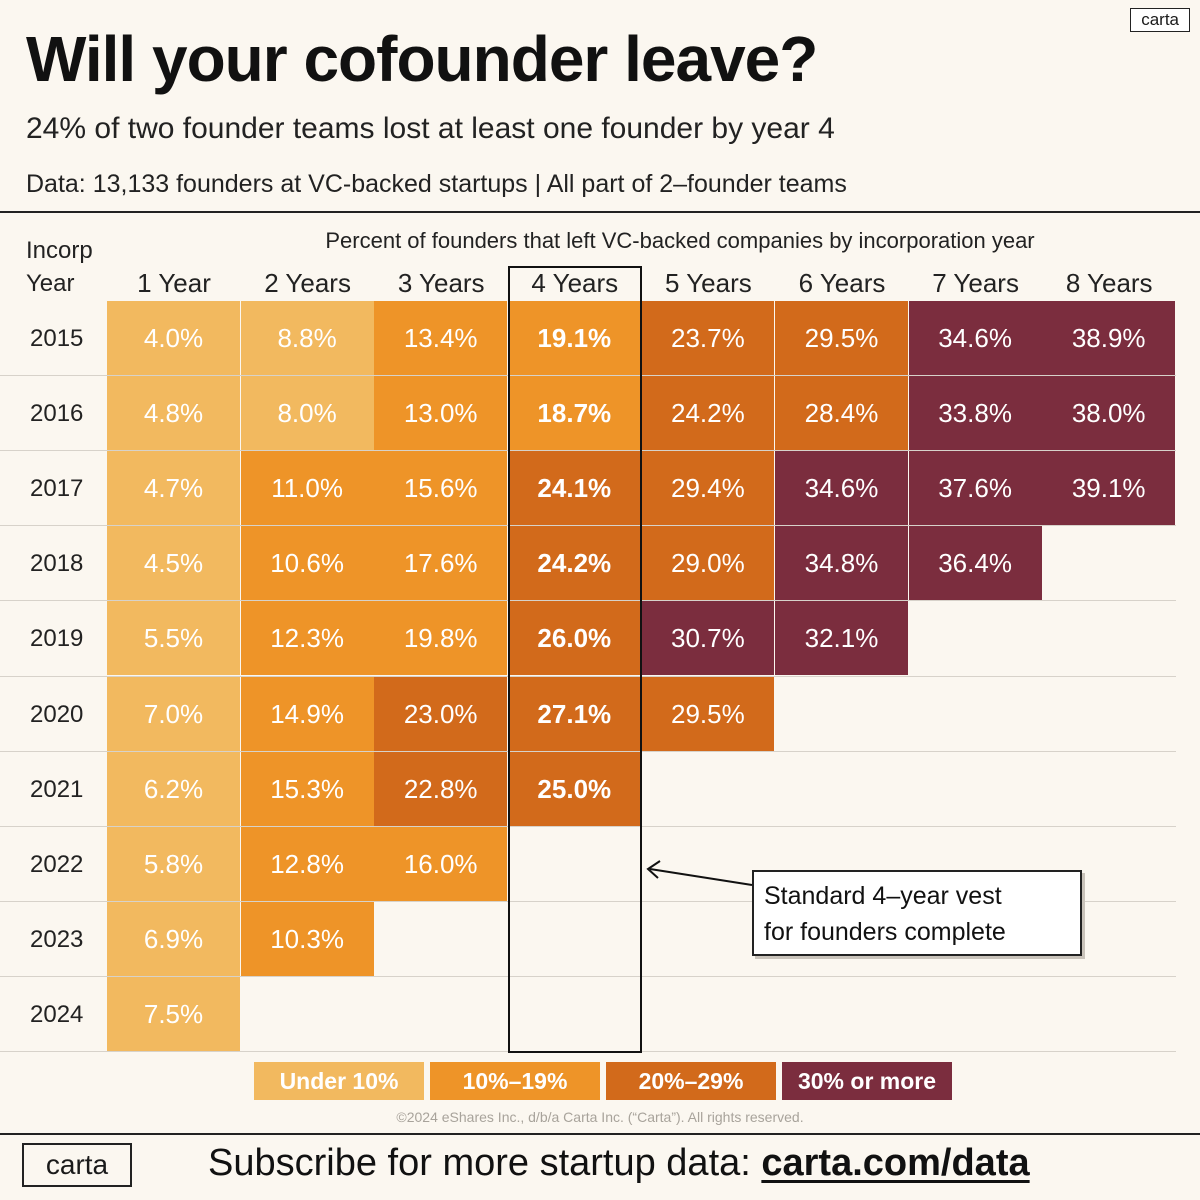 The height and width of the screenshot is (1200, 1200). I want to click on table-cell: 8.8%, so click(307, 338).